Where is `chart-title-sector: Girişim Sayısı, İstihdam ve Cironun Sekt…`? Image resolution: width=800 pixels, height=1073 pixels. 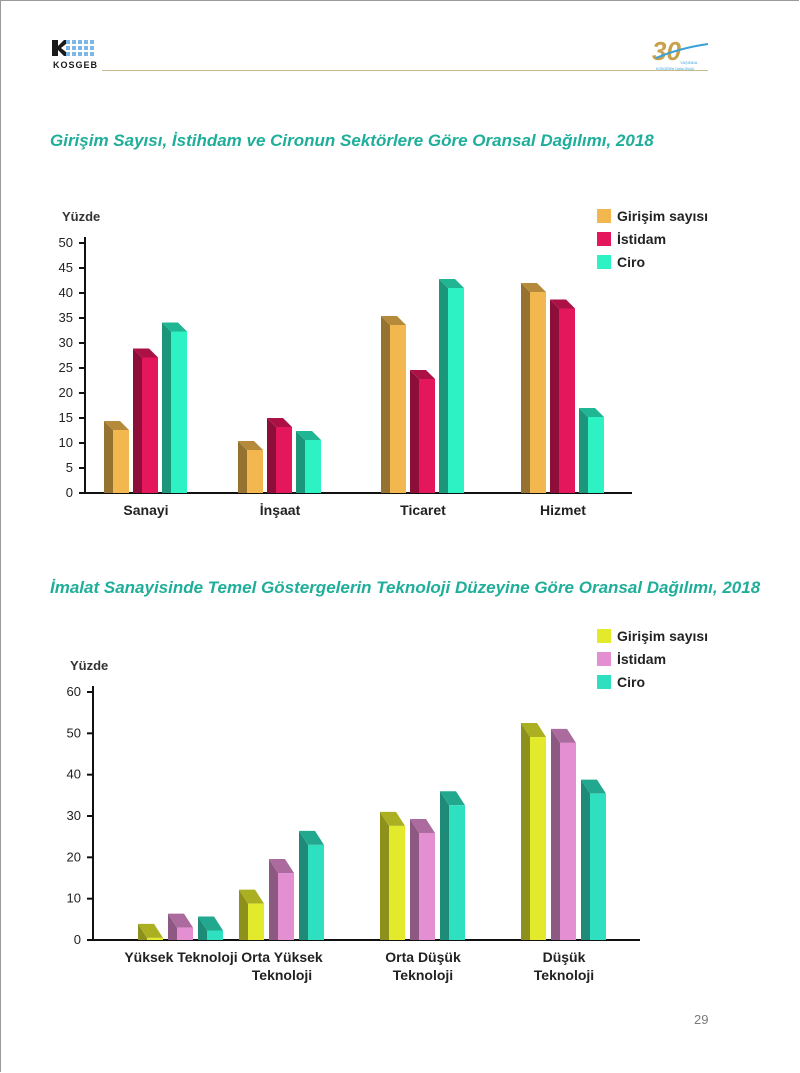
chart-title-sector: Girişim Sayısı, İstihdam ve Cironun Sekt… is located at coordinates (352, 140).